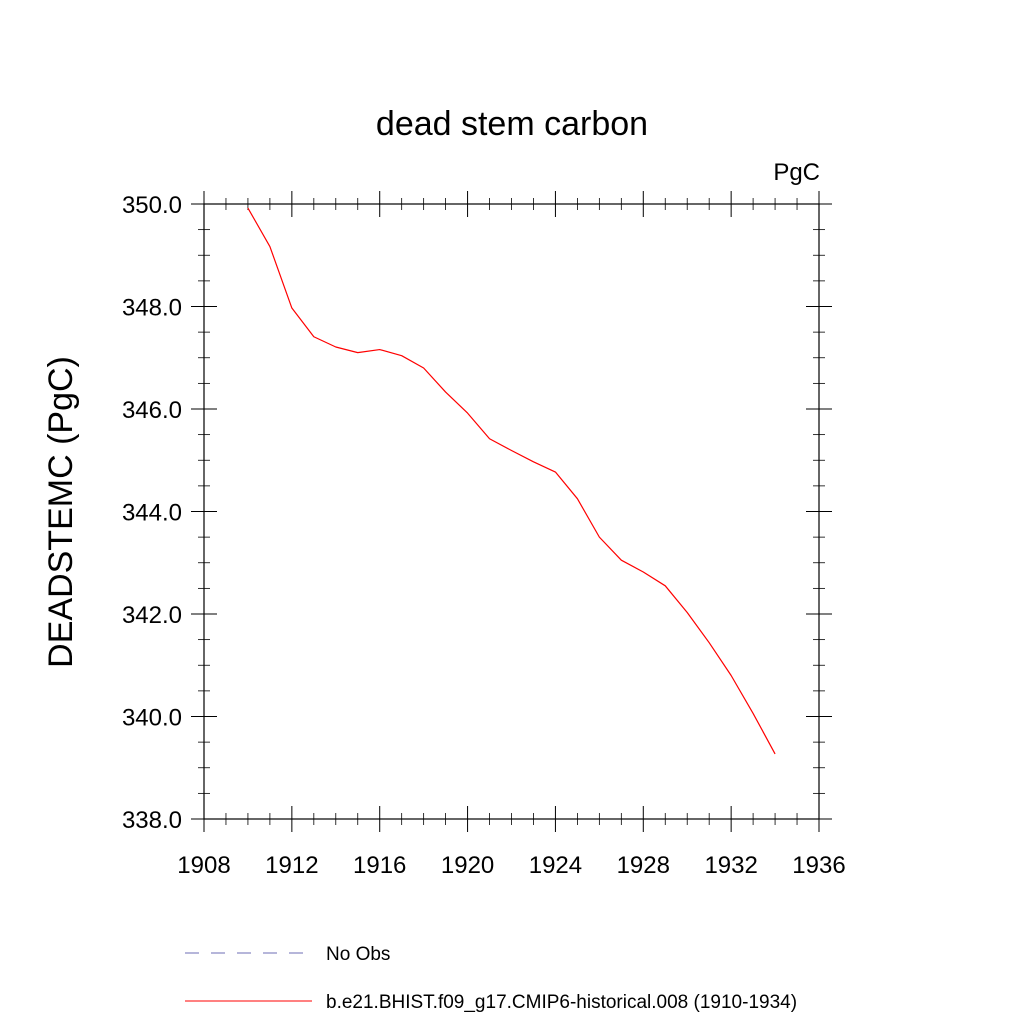 The image size is (1024, 1024). I want to click on y-axis-label: DEADSTEMC (PgC), so click(61, 512).